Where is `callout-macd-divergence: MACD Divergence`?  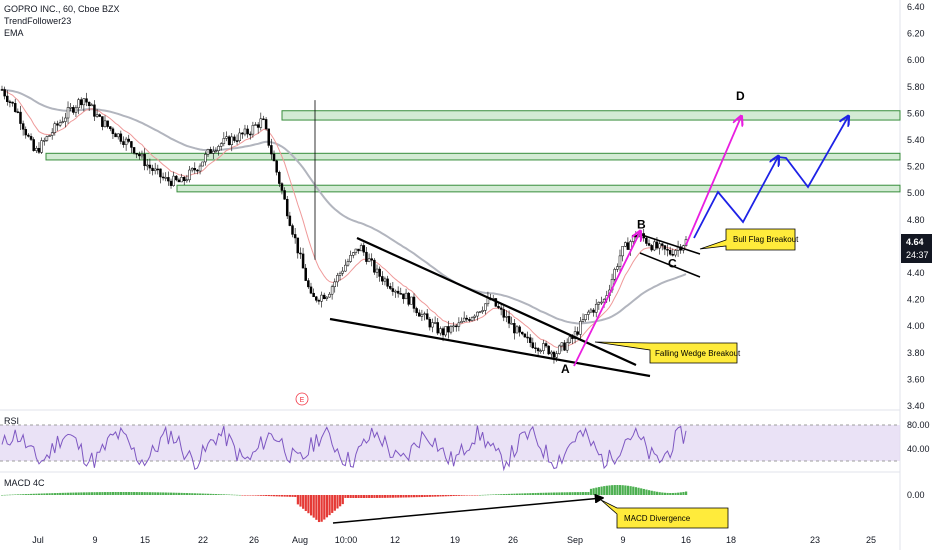
callout-macd-divergence: MACD Divergence is located at coordinates (664, 514).